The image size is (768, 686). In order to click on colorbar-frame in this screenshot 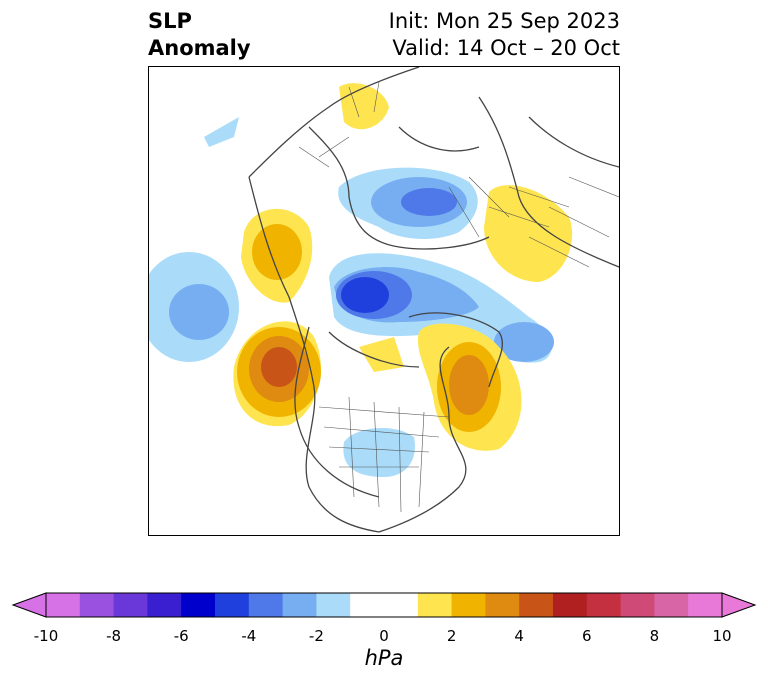, I will do `click(384, 605)`.